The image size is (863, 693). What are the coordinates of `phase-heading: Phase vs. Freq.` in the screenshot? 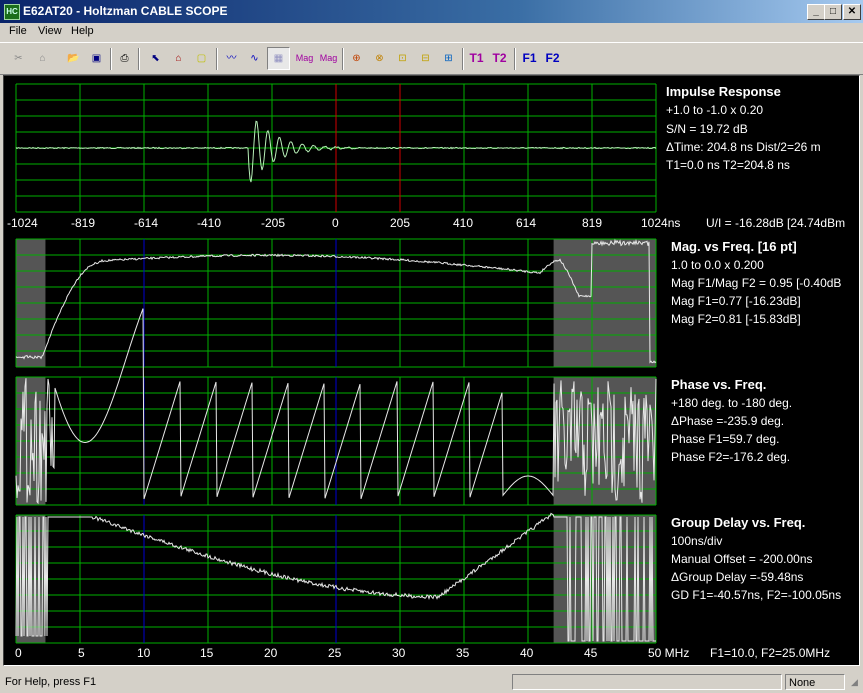 It's located at (719, 384).